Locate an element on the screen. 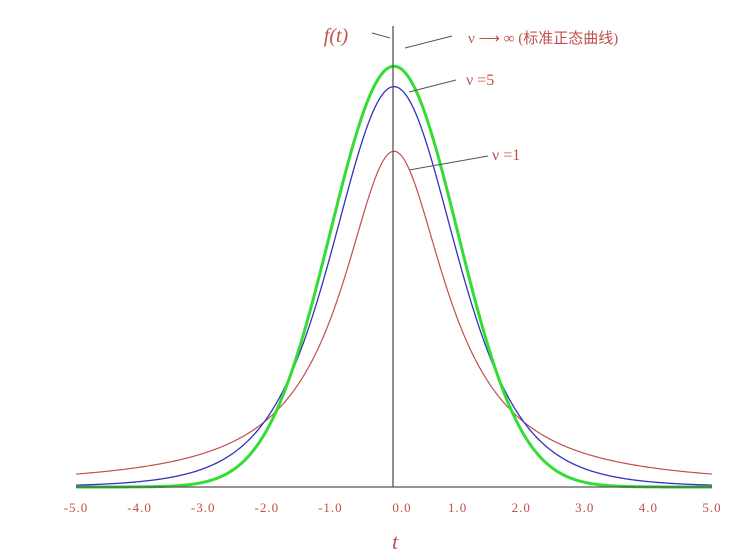  x-tick-label: -3.0 is located at coordinates (203, 507).